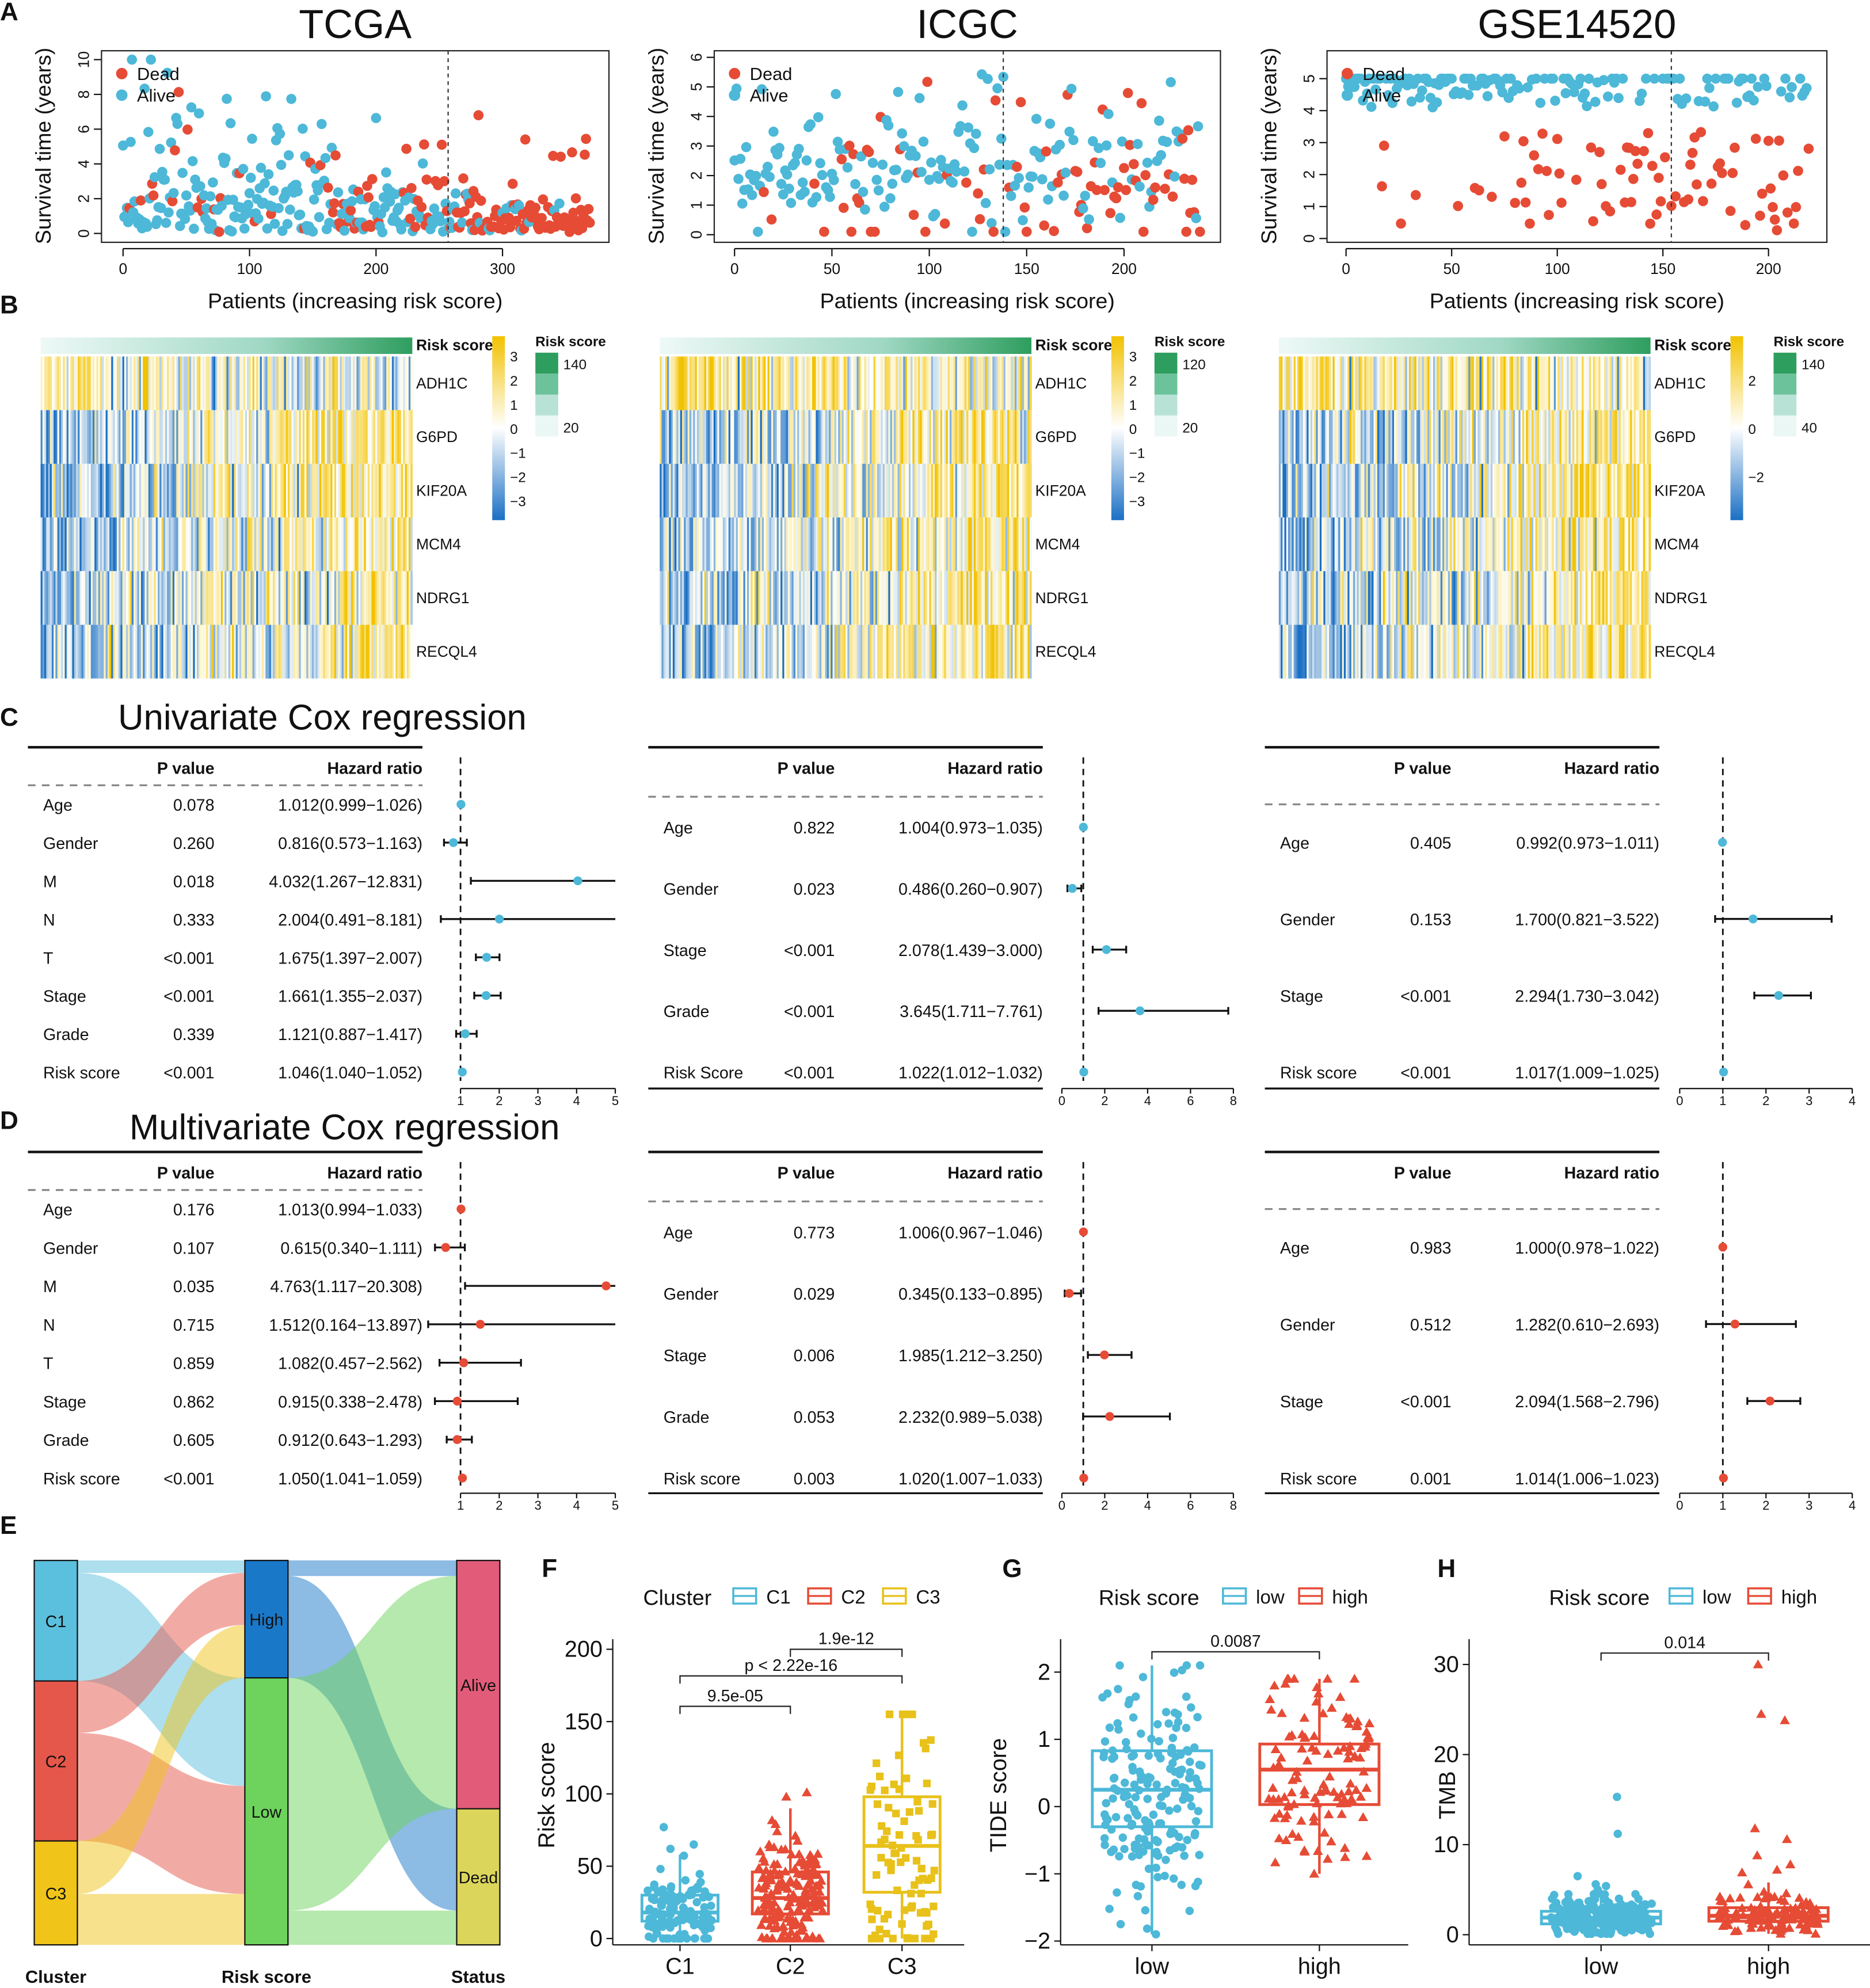 The image size is (1870, 1988). Describe the element at coordinates (678, 828) in the screenshot. I see `row-variable: Age` at that location.